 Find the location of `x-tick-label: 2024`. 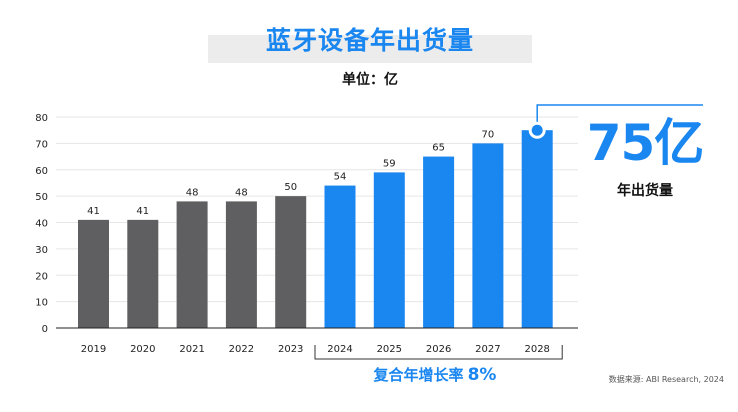

x-tick-label: 2024 is located at coordinates (339, 349).